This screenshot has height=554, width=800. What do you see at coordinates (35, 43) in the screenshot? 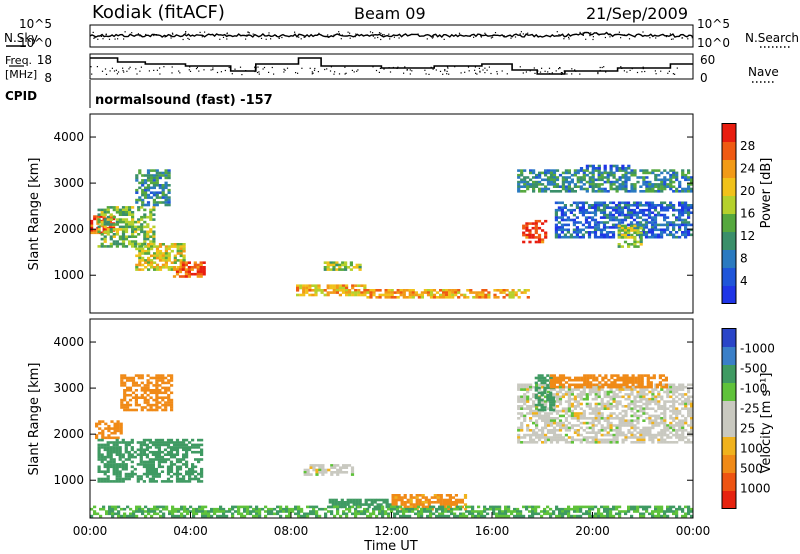
I see `sky-tick-low: 10^0` at bounding box center [35, 43].